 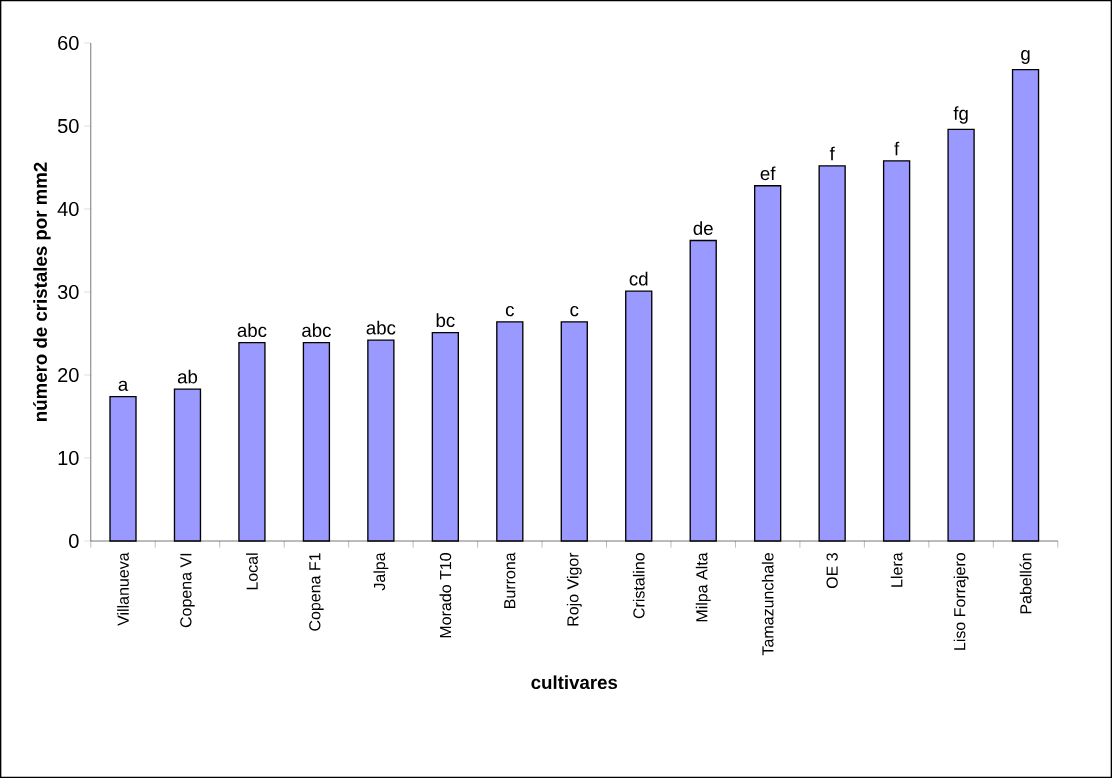 I want to click on x-tick-label: Pabellón, so click(x=1025, y=583).